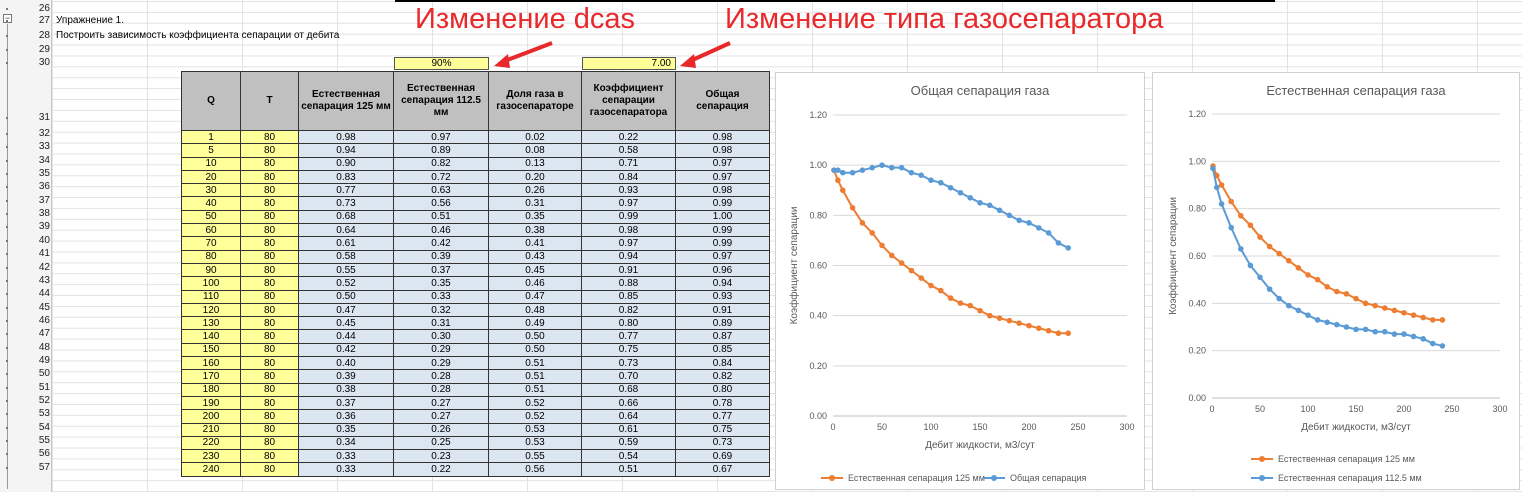 This screenshot has height=494, width=1522. I want to click on cell-total: 0.78, so click(722, 403).